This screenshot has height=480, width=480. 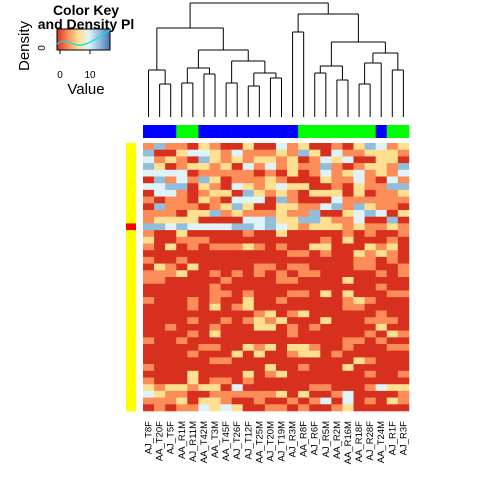 What do you see at coordinates (392, 438) in the screenshot?
I see `column-label-22: AJ_R1F` at bounding box center [392, 438].